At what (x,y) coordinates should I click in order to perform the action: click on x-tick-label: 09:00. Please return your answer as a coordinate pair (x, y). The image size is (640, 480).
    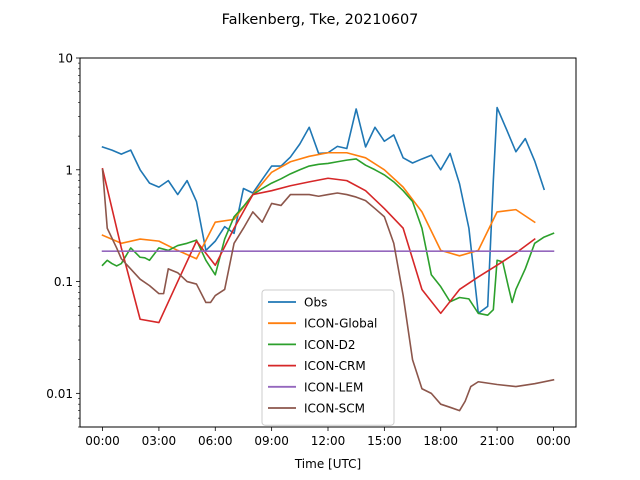
    Looking at the image, I should click on (271, 441).